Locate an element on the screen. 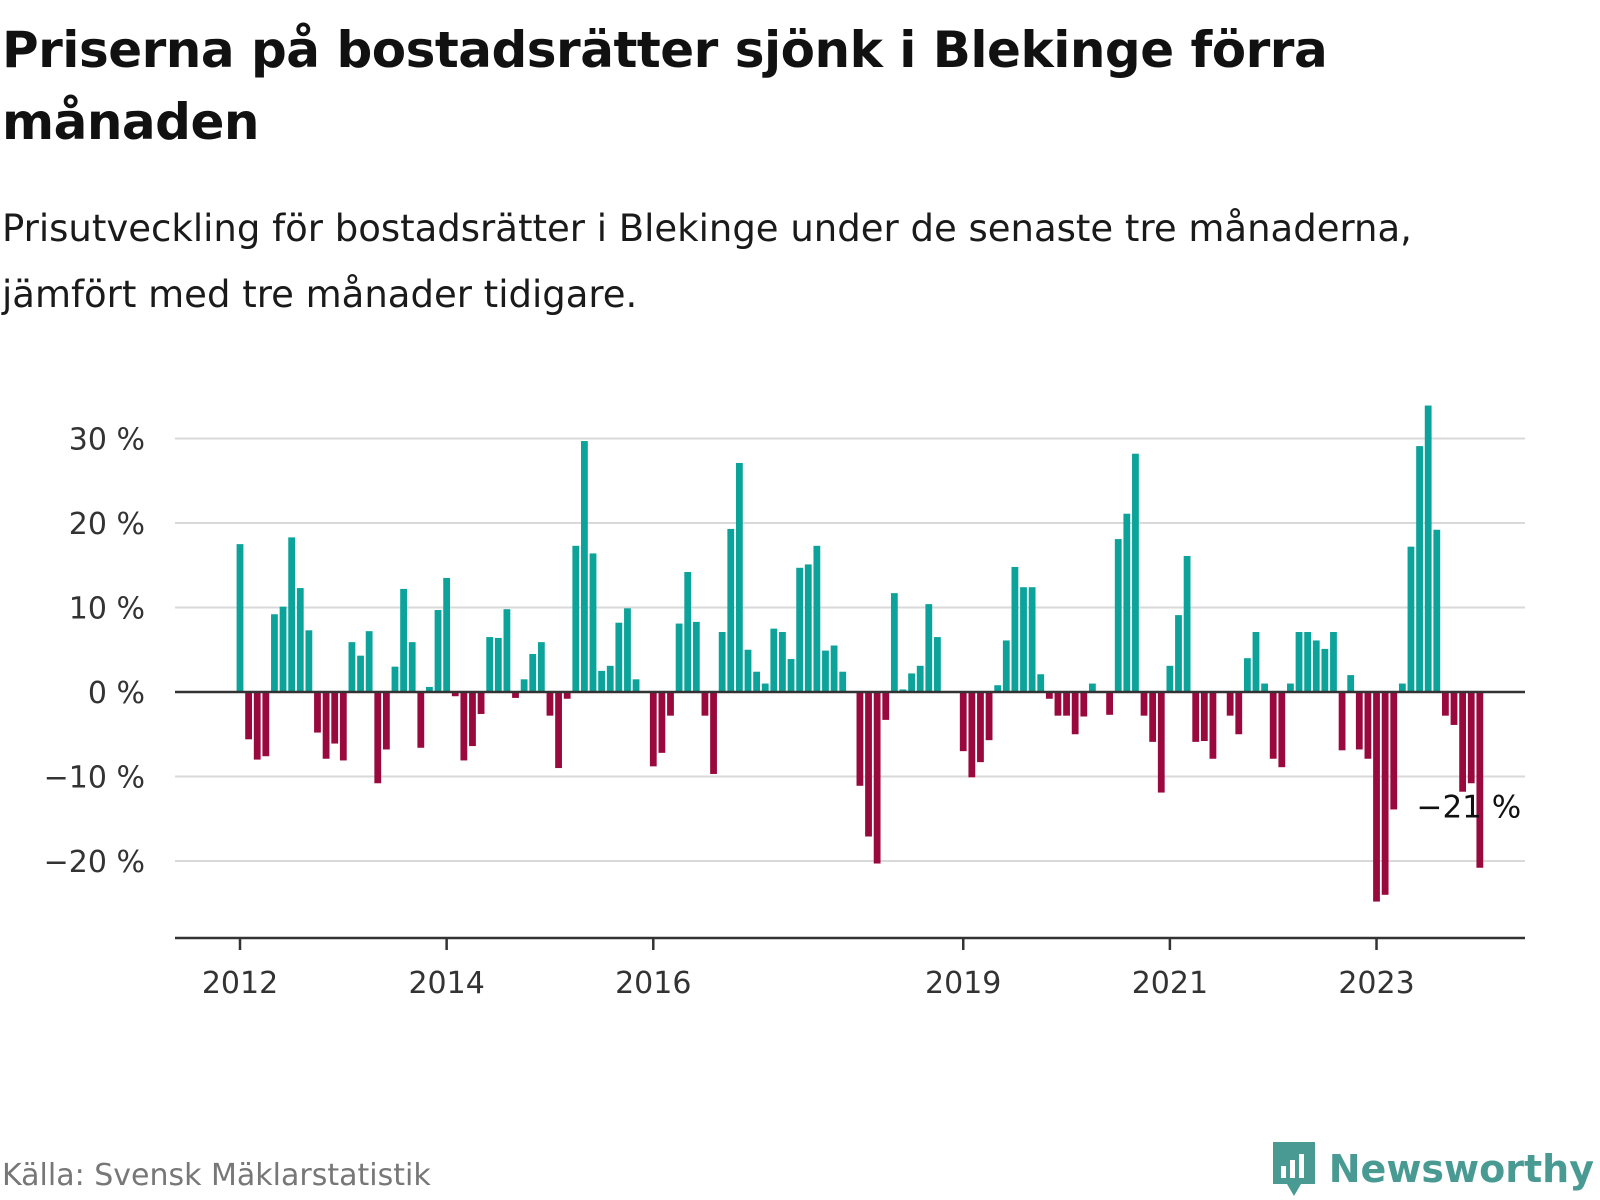 The image size is (1600, 1200). x-tick-label: 2019 is located at coordinates (963, 983).